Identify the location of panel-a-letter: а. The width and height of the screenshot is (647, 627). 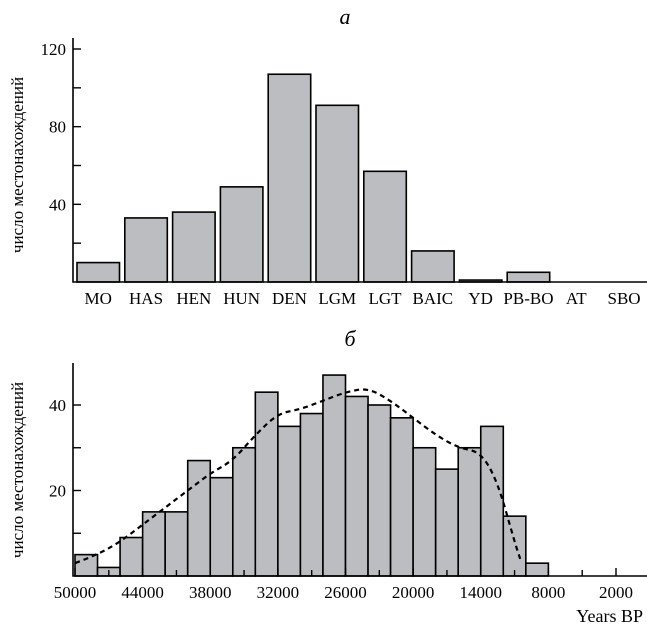
(345, 16).